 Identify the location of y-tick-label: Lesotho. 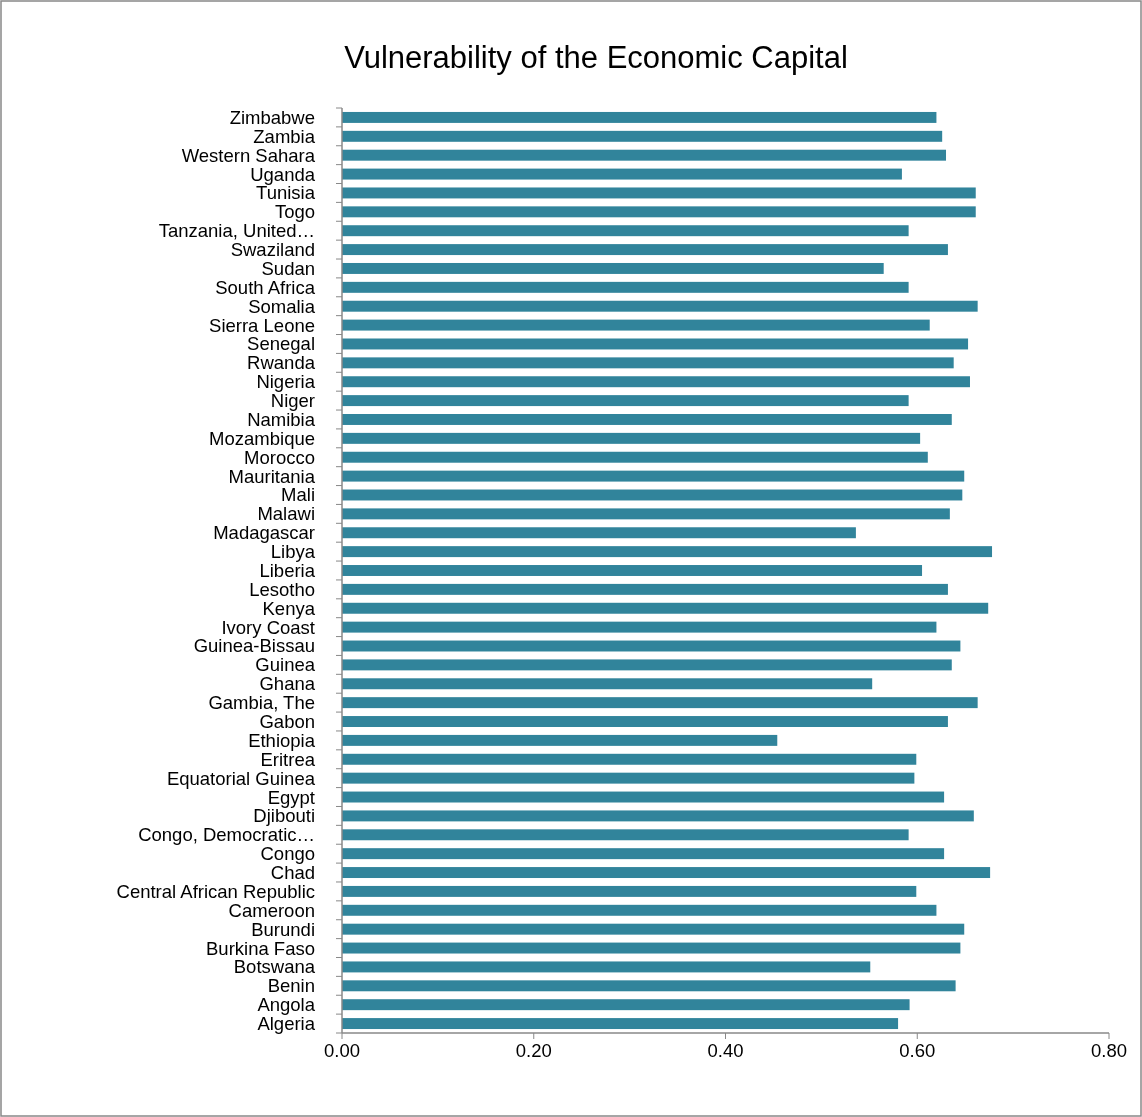
(282, 589).